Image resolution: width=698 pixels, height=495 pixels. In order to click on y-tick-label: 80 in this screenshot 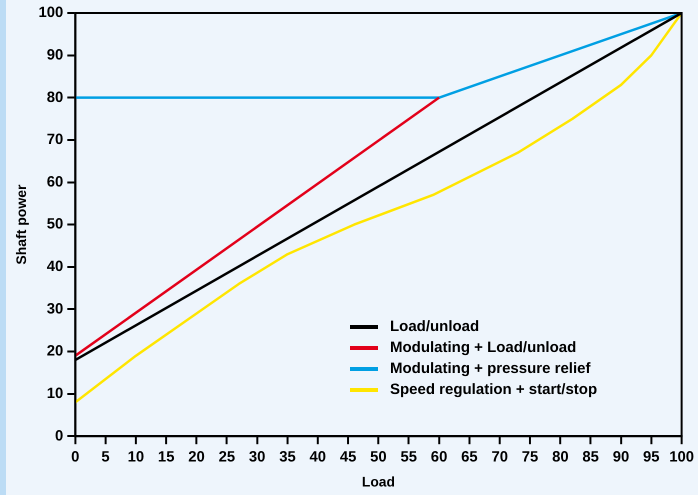, I will do `click(55, 97)`.